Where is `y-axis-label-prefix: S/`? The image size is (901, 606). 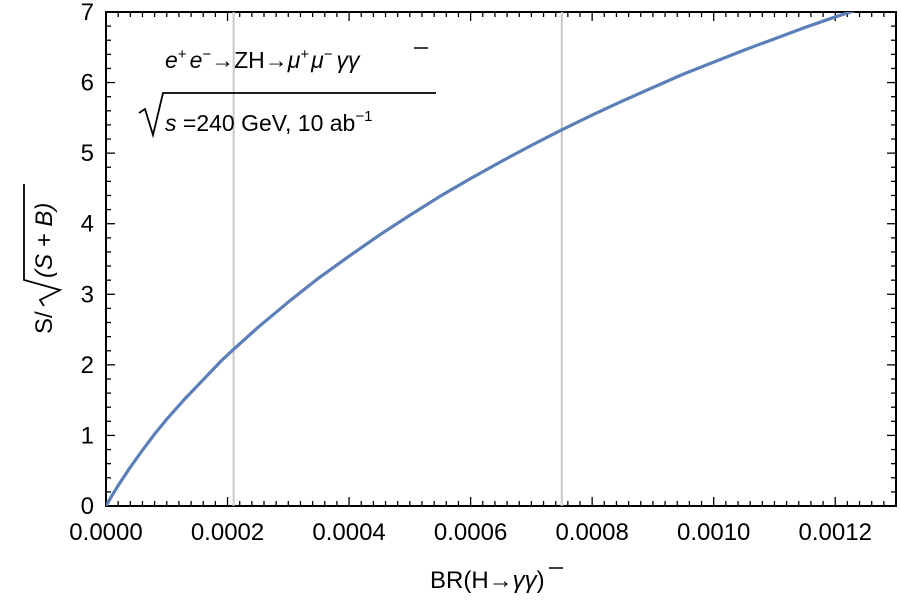
y-axis-label-prefix: S/ is located at coordinates (44, 322).